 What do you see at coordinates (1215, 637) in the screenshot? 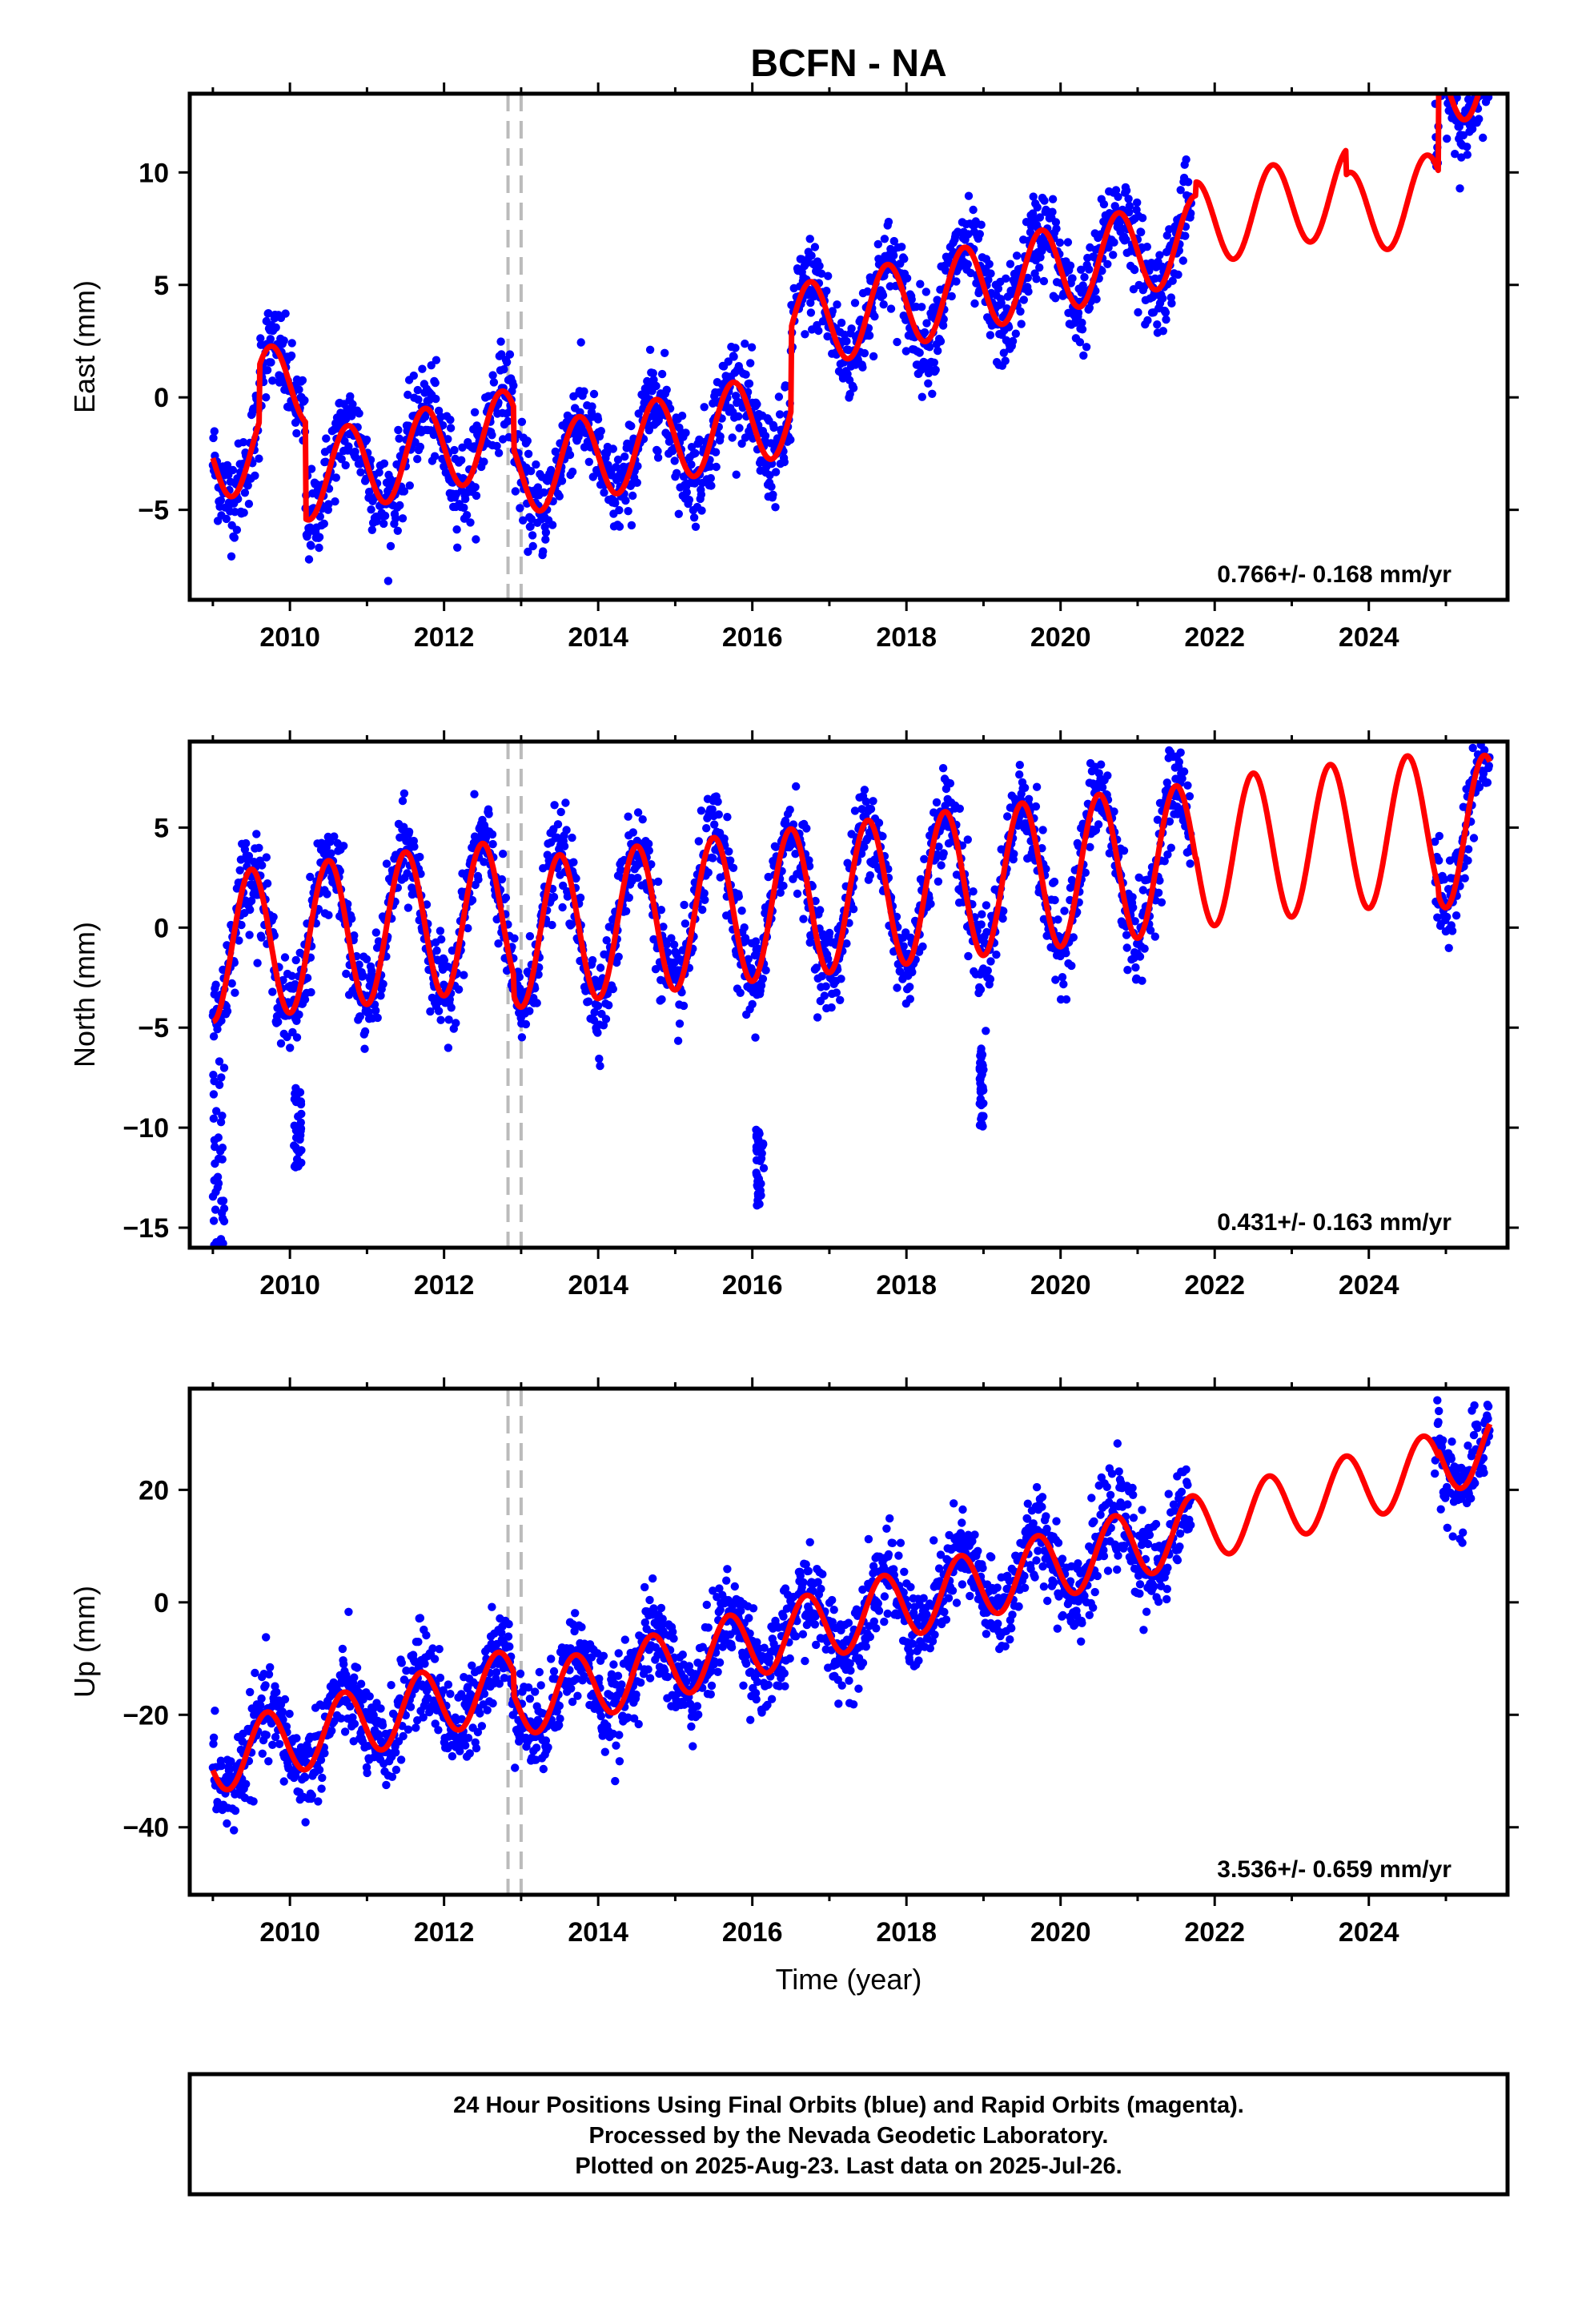
I see `x-tick-label: 2022` at bounding box center [1215, 637].